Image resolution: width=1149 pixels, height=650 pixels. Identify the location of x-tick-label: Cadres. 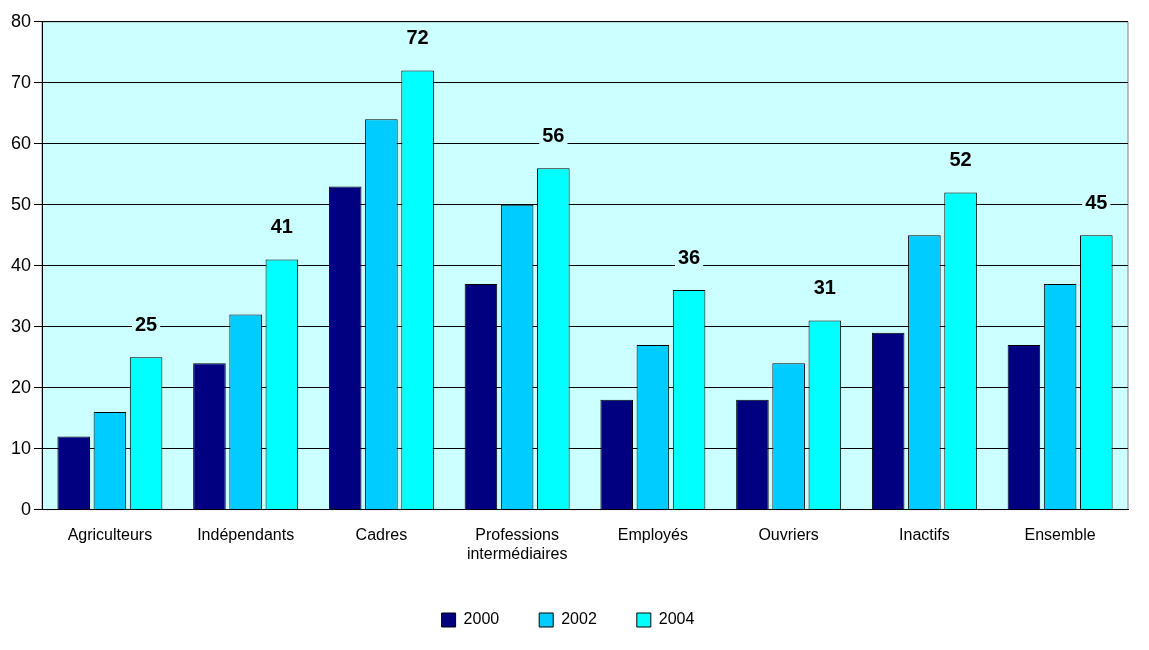
(381, 534).